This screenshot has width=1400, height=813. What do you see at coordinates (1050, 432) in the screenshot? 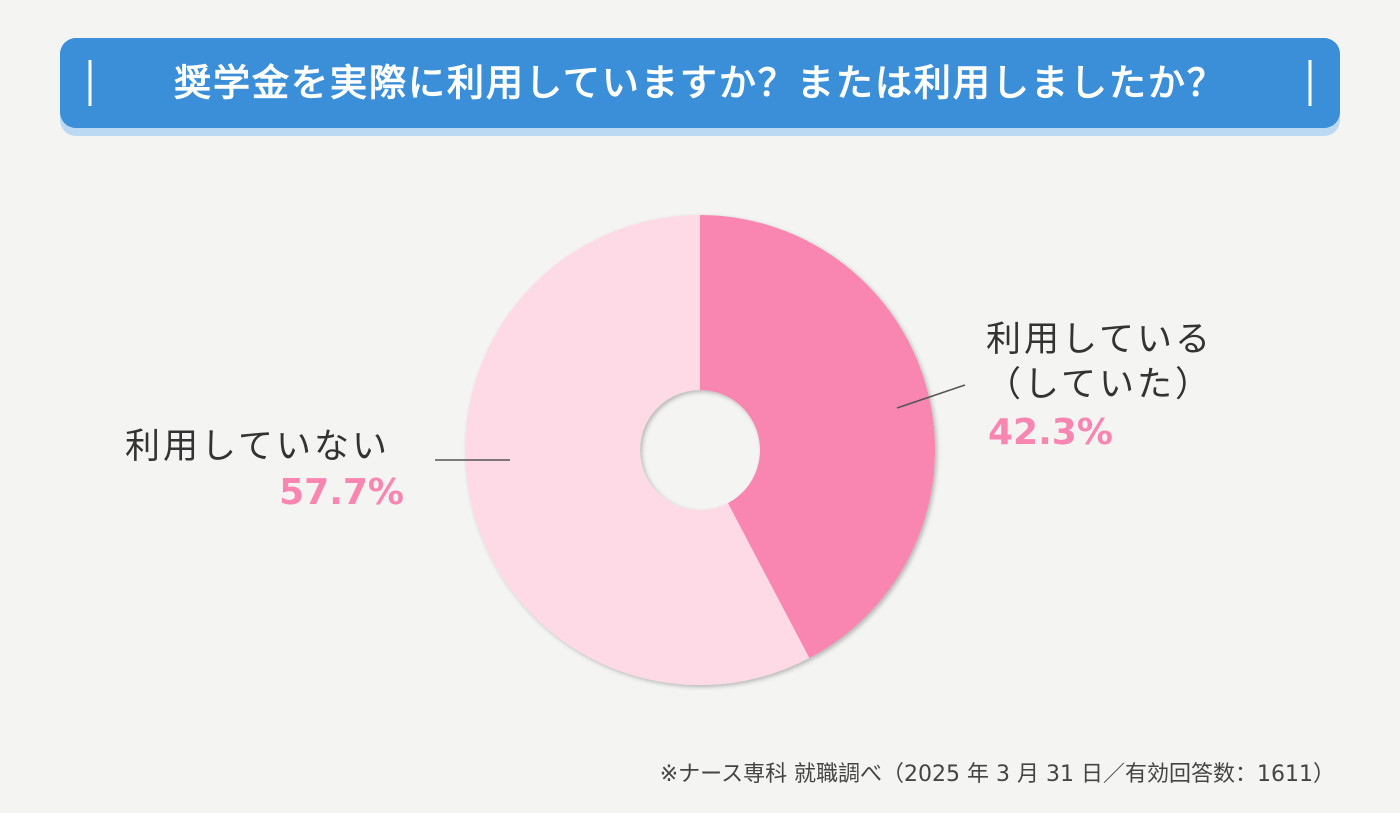
I see `value-label: 42.3%` at bounding box center [1050, 432].